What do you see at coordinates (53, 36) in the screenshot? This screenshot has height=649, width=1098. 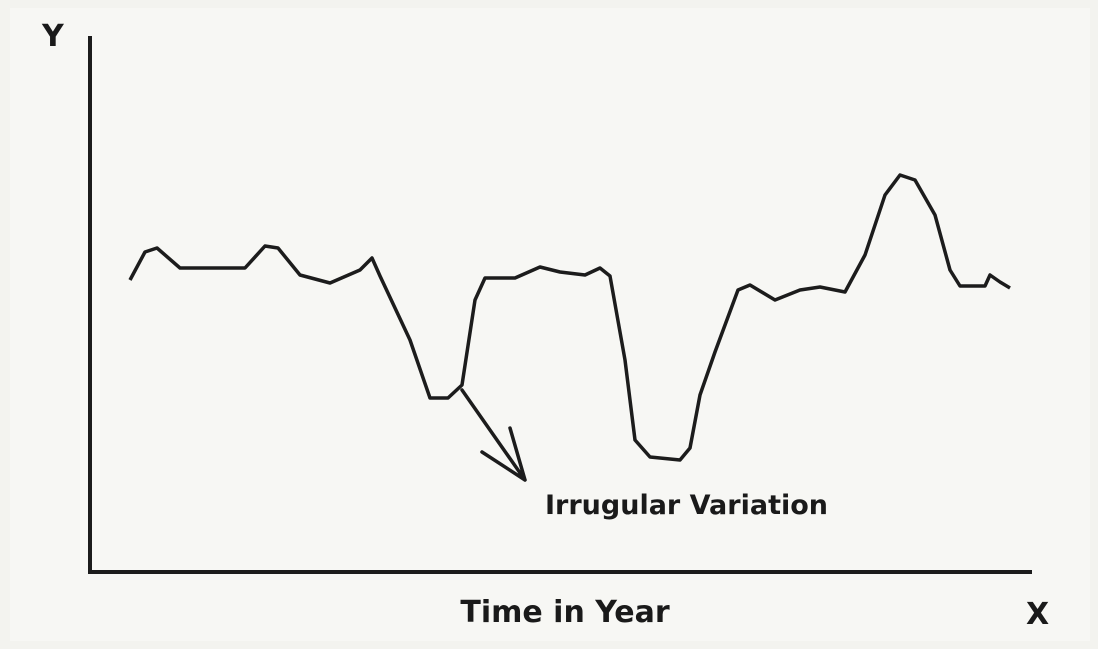 I see `y-label: Y` at bounding box center [53, 36].